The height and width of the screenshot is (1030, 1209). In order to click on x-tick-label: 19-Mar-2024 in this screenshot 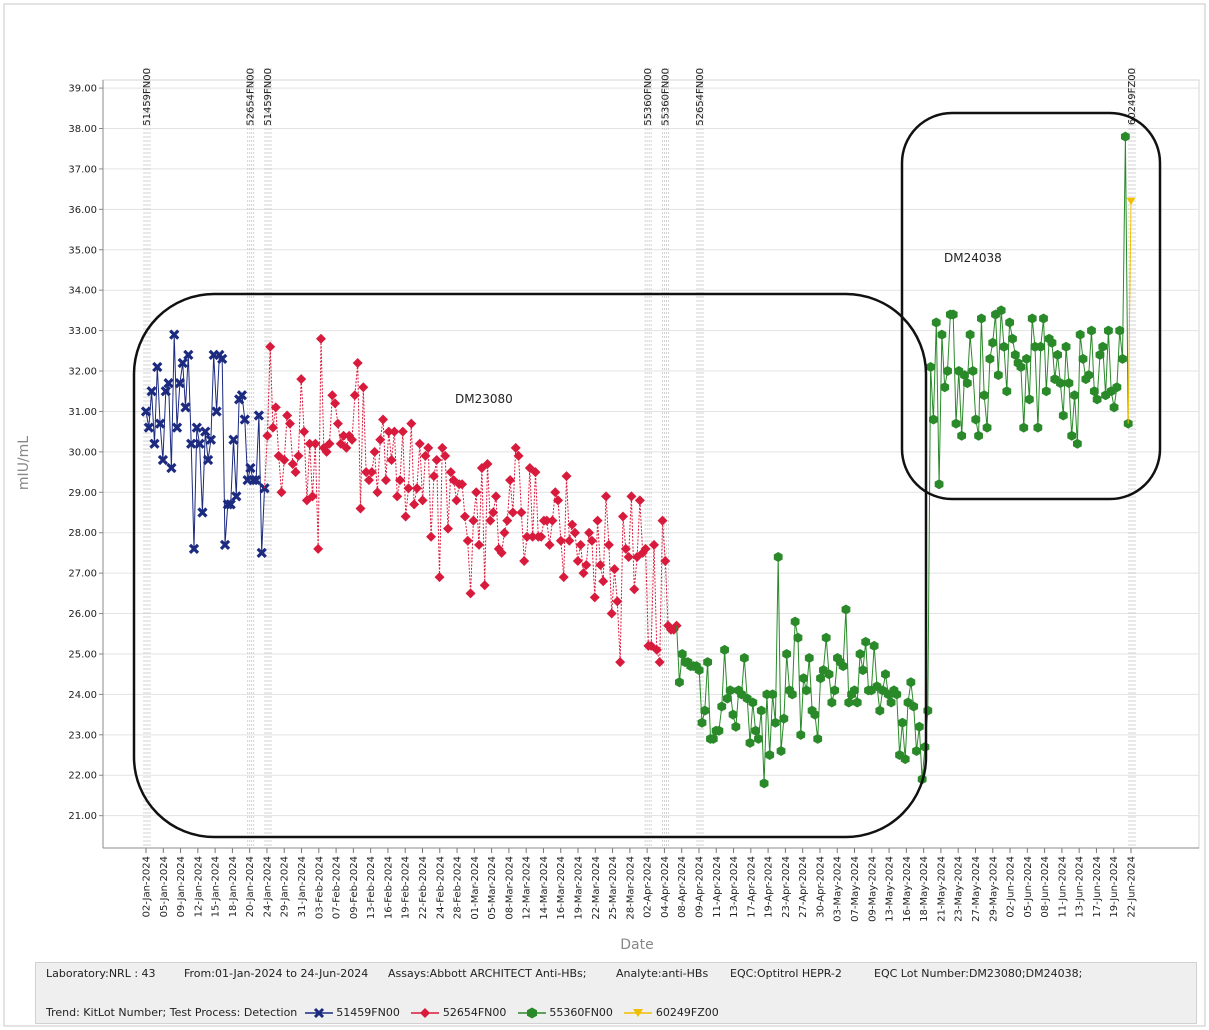, I will do `click(579, 888)`.